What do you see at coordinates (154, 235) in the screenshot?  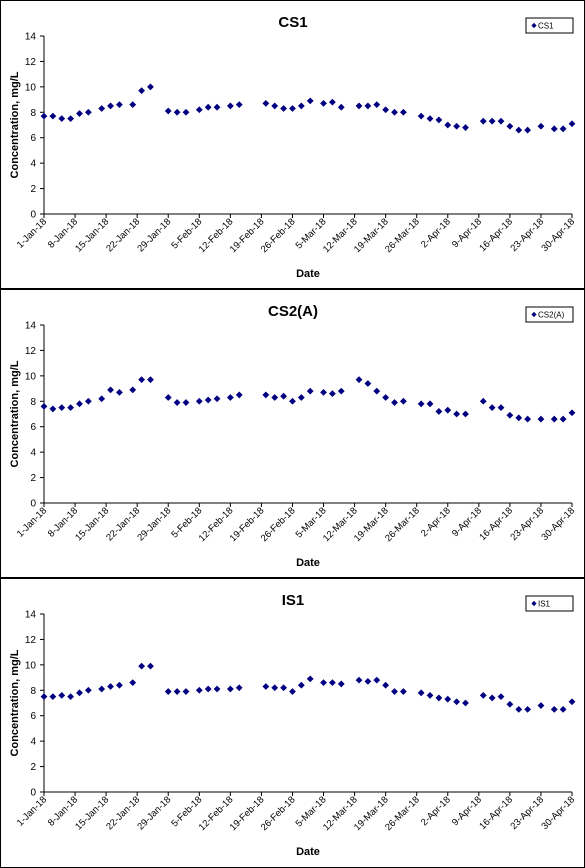 I see `x-tick-label: 29-Jan-18` at bounding box center [154, 235].